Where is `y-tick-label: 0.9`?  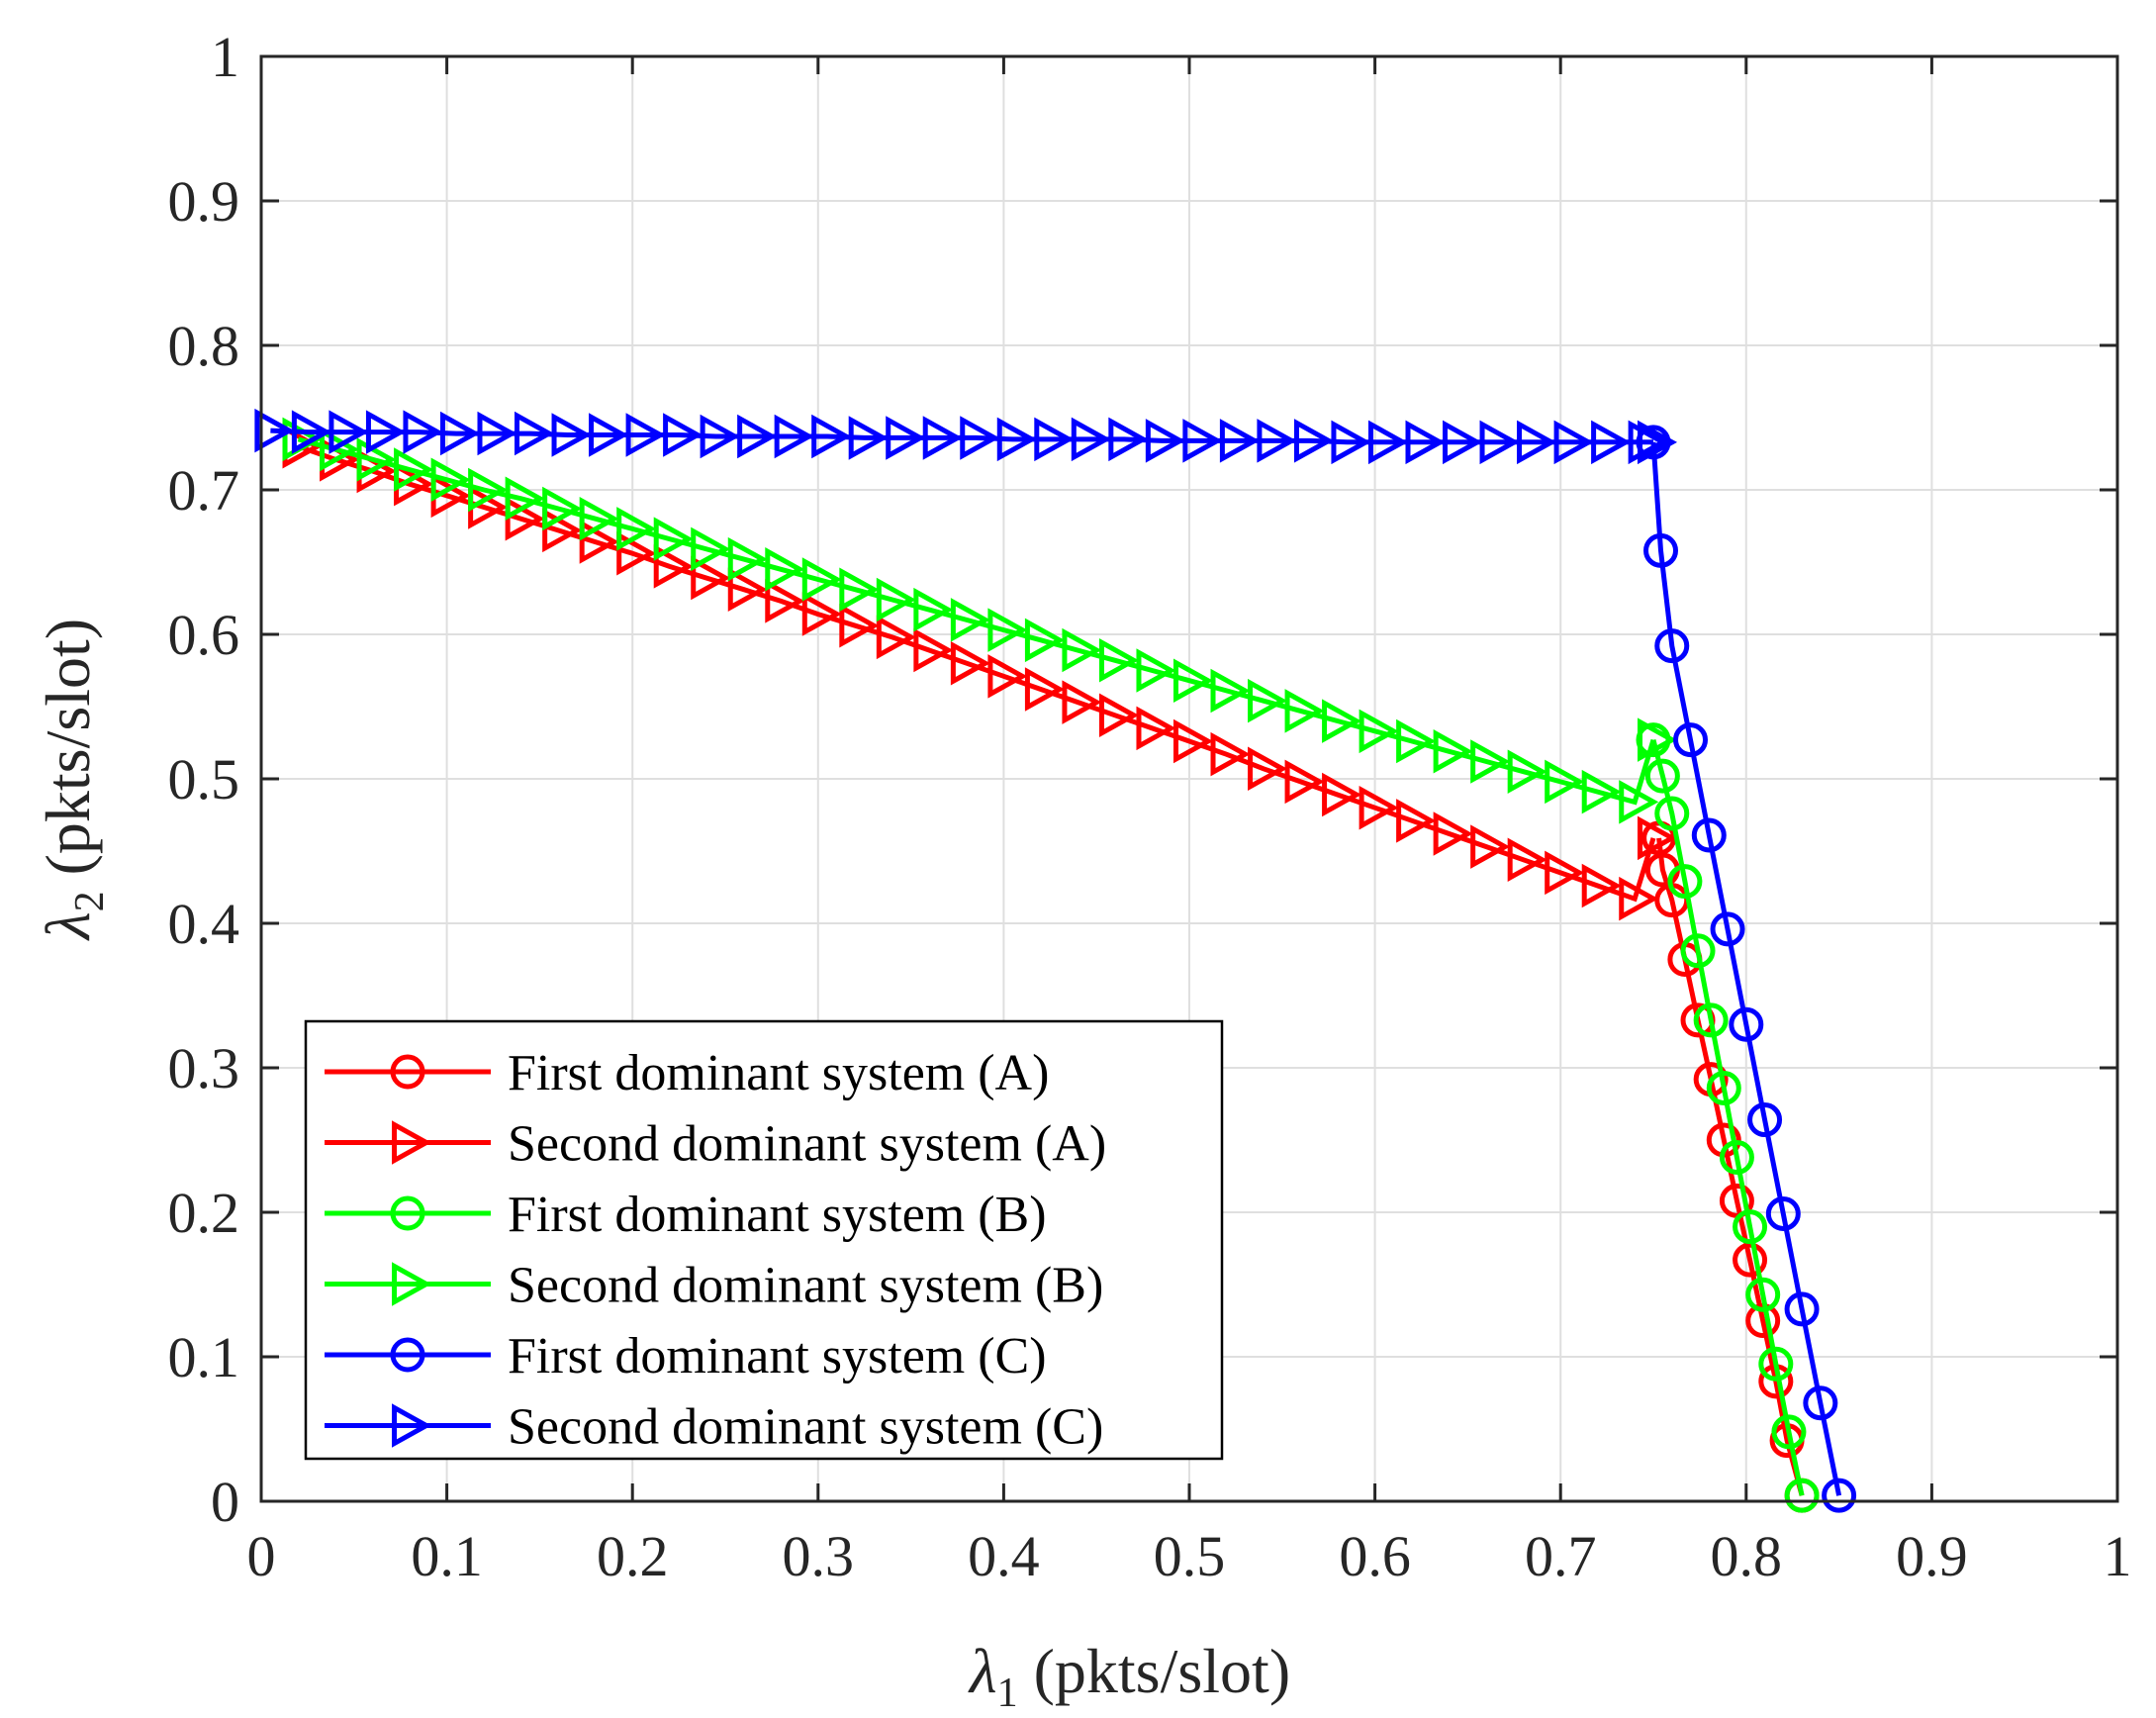 y-tick-label: 0.9 is located at coordinates (204, 201).